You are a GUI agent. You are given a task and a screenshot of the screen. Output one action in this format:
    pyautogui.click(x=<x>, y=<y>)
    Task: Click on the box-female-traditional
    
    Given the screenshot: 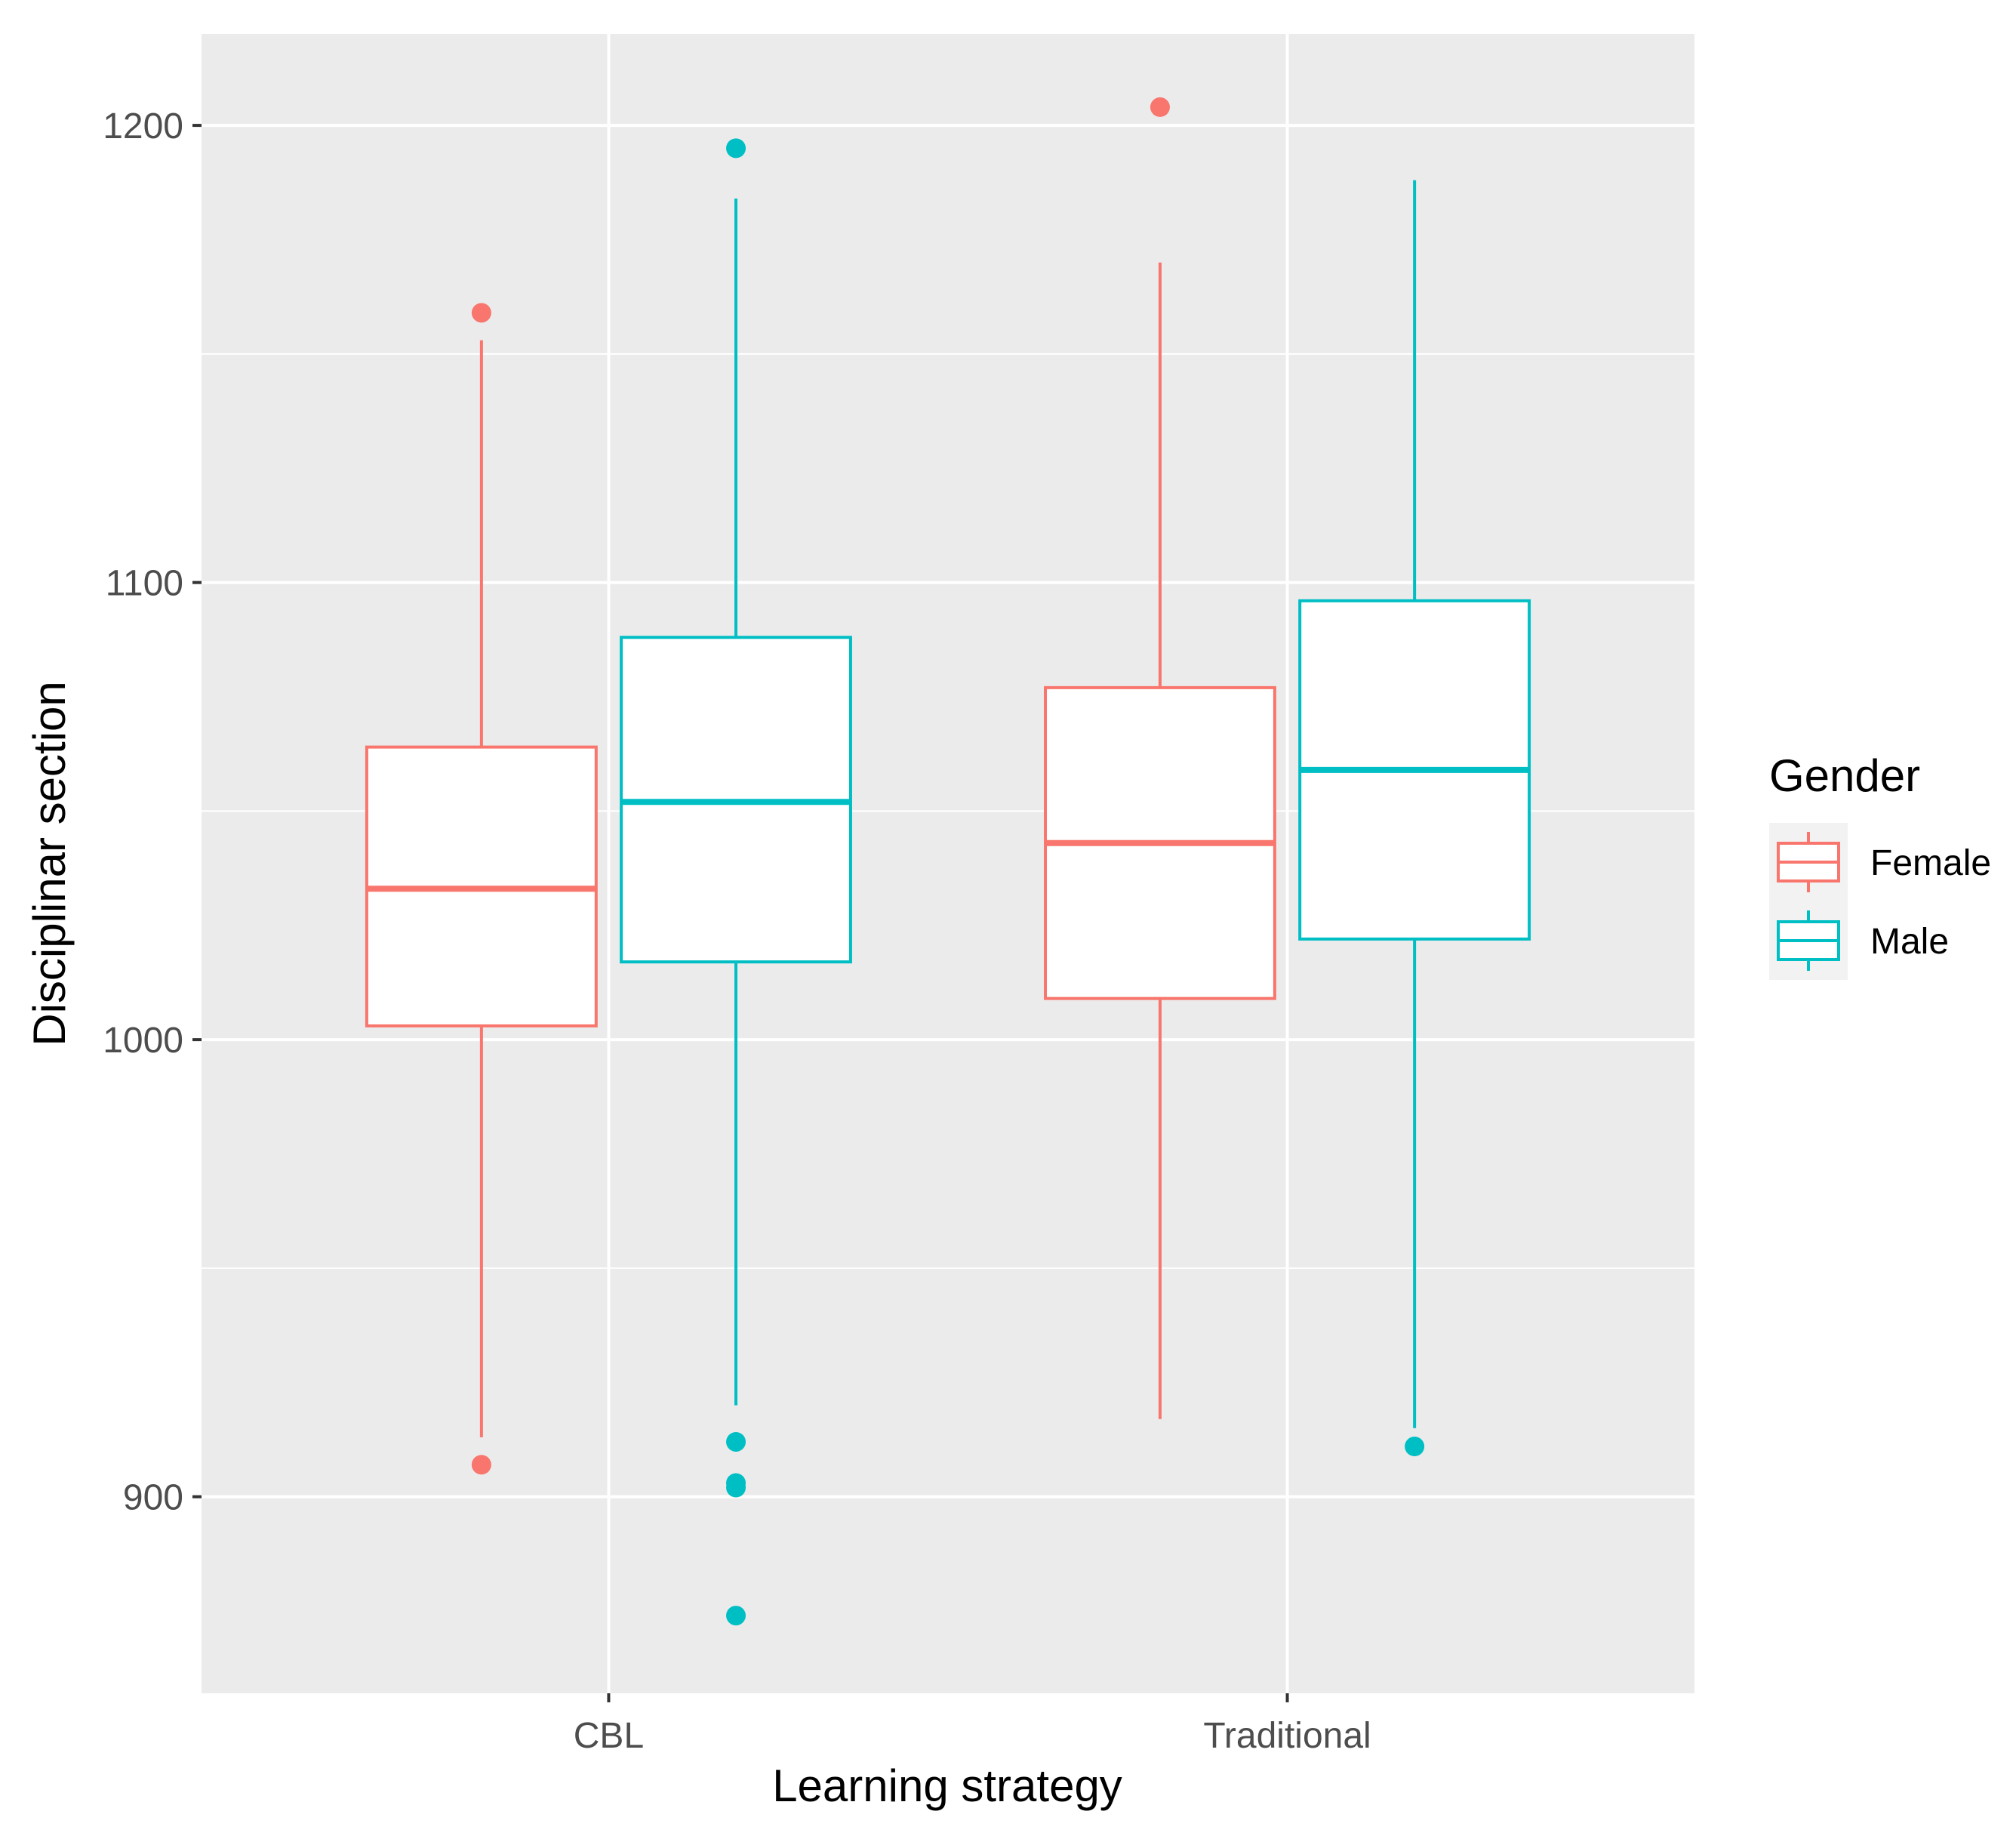 What is the action you would take?
    pyautogui.click(x=1160, y=758)
    